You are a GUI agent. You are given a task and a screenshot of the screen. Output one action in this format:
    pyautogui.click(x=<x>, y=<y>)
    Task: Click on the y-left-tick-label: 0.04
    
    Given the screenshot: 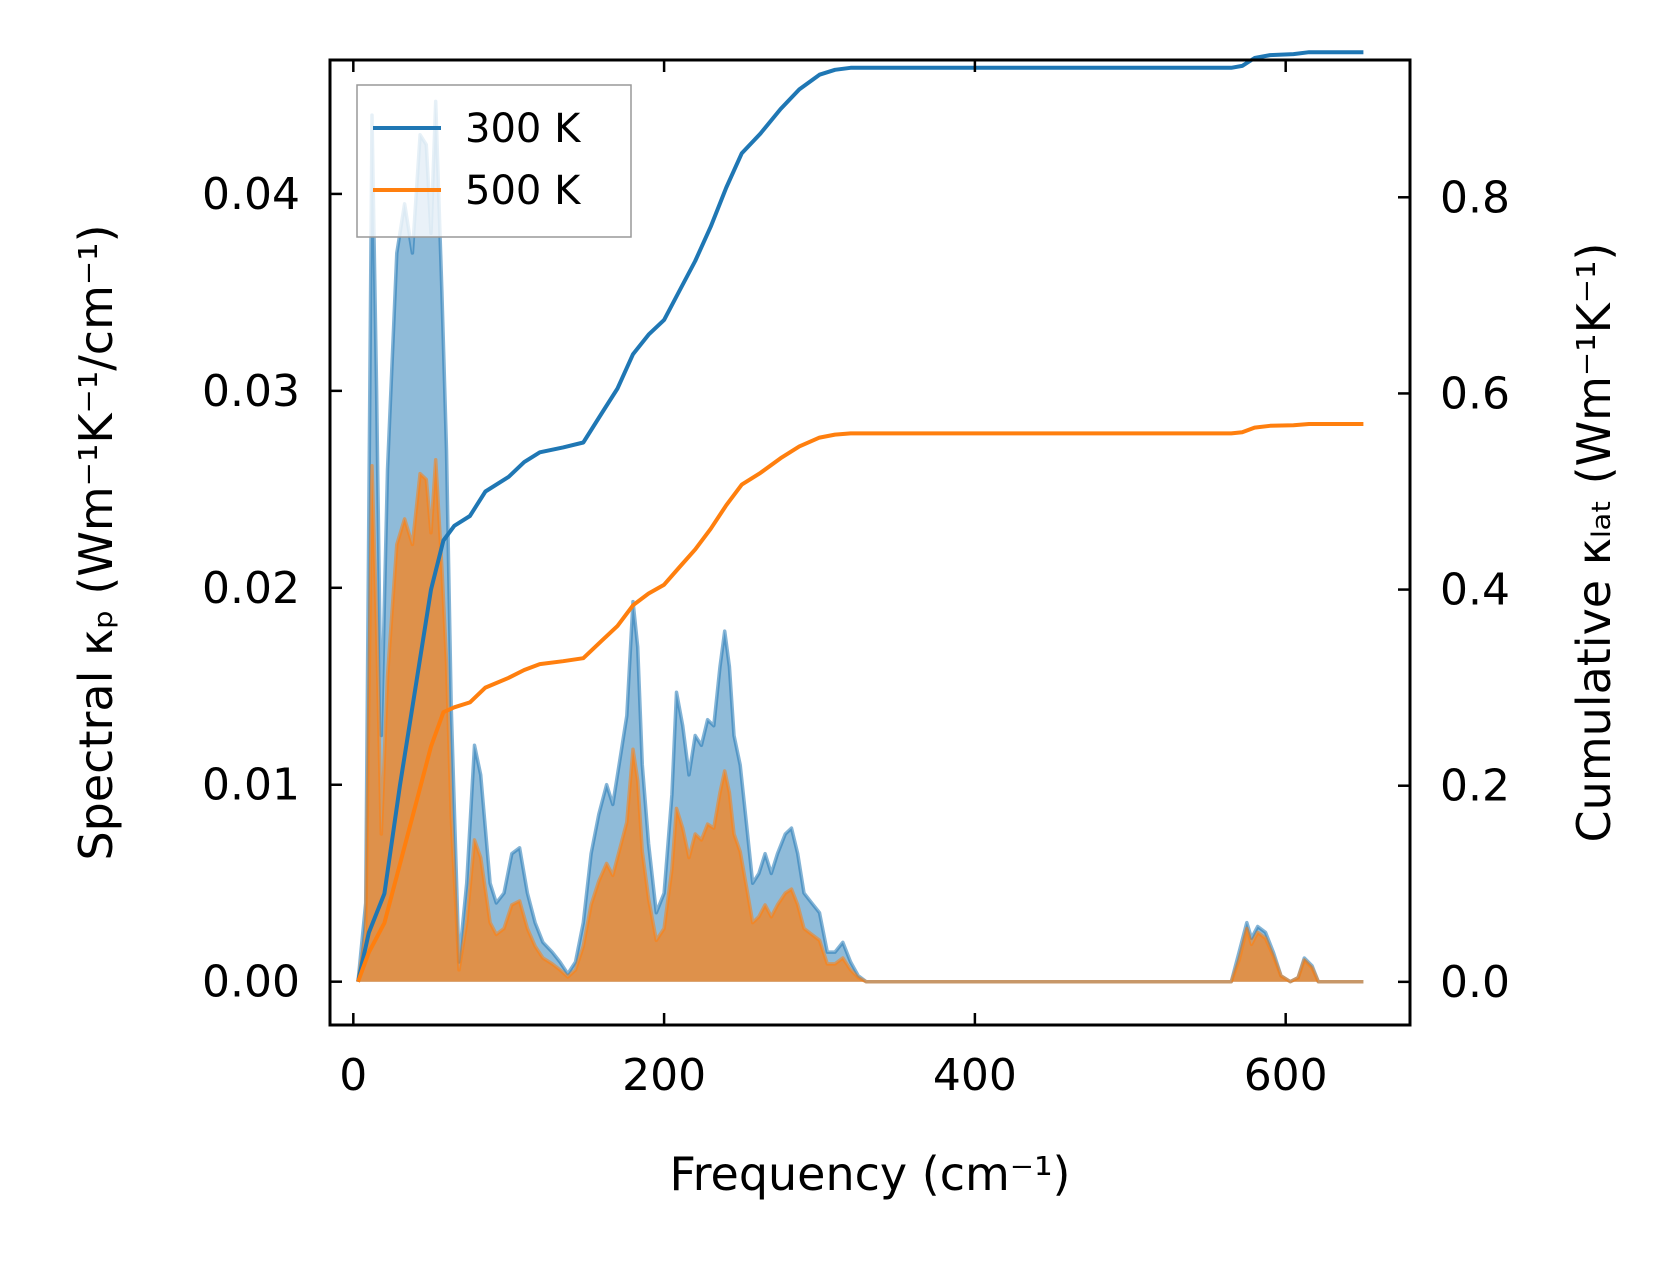 What is the action you would take?
    pyautogui.click(x=251, y=194)
    